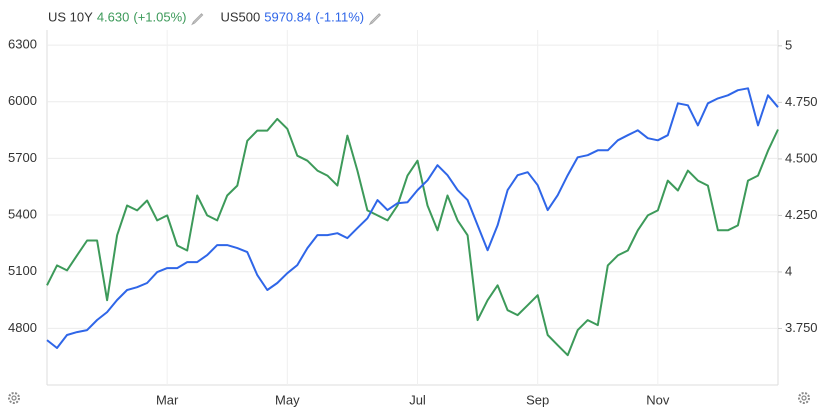  I want to click on y-tick-label: 6300, so click(22, 44).